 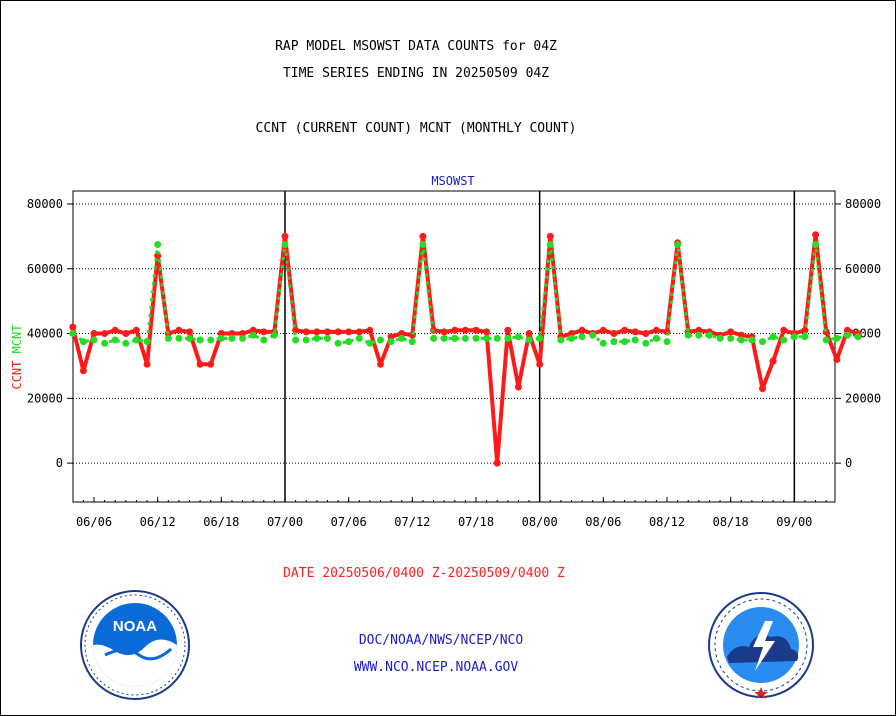 What do you see at coordinates (424, 573) in the screenshot?
I see `date-range-label: DATE 20250506/0400 Z-20250509/0400 Z` at bounding box center [424, 573].